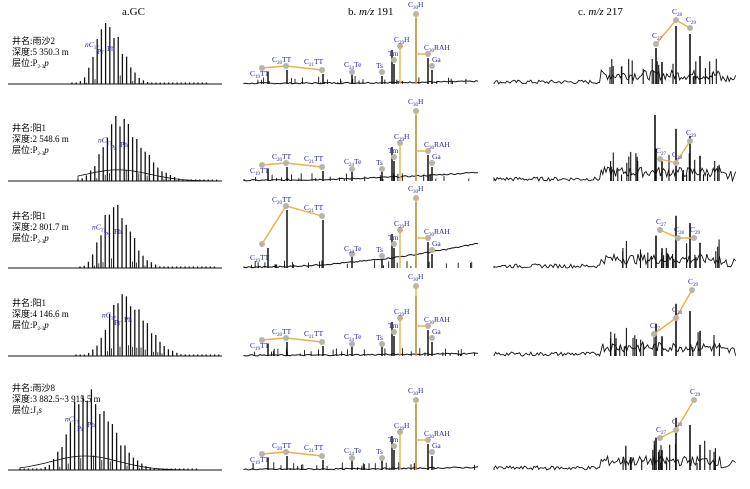  Describe the element at coordinates (33, 40) in the screenshot. I see `svg-text: 井名:雨沙2` at that location.